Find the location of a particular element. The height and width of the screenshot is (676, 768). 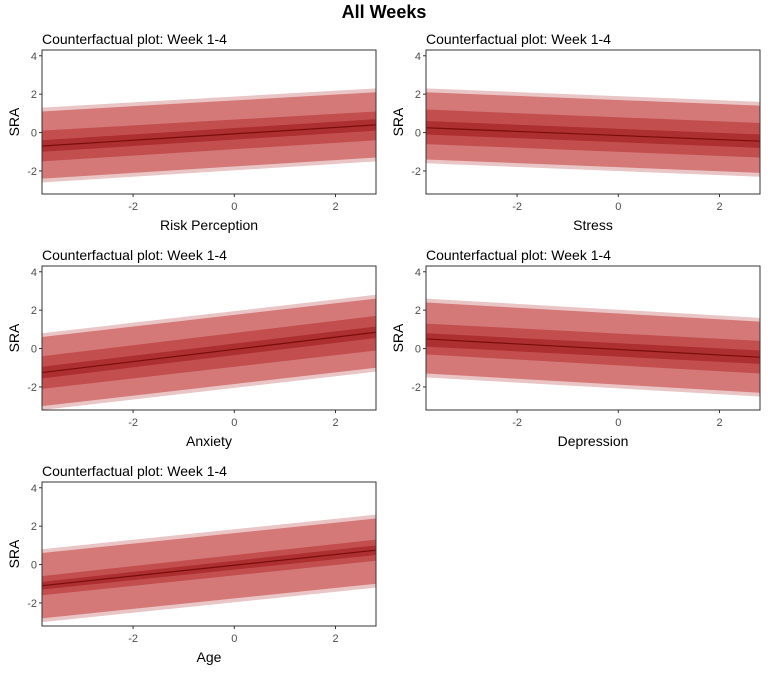

x-axis-label: Age is located at coordinates (209, 657).